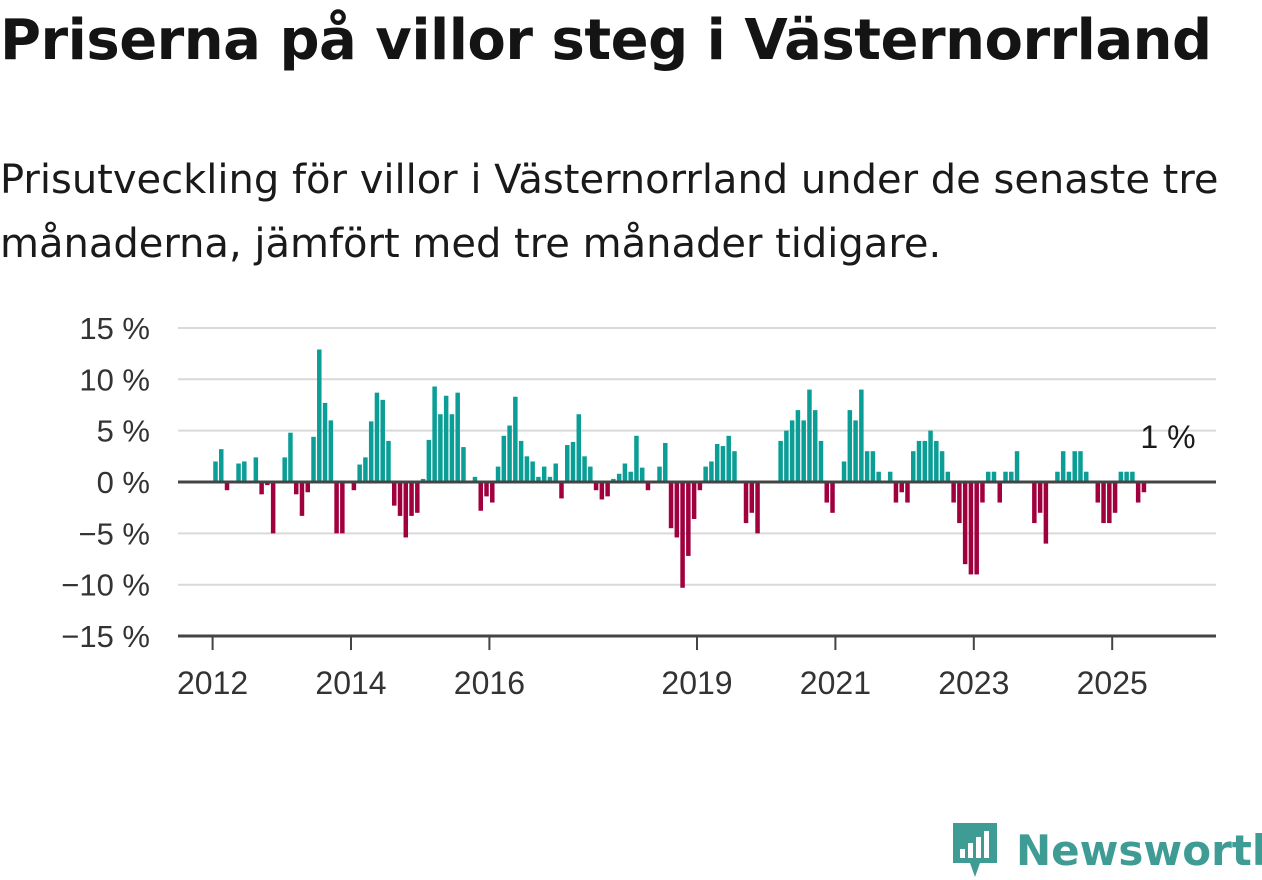 This screenshot has height=880, width=1262. I want to click on y-tick-label: −10 %, so click(105, 585).